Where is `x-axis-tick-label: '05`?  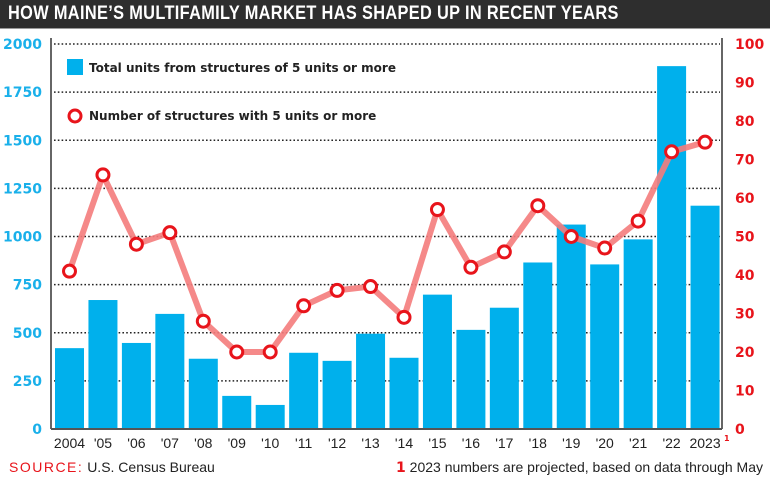
x-axis-tick-label: '05 is located at coordinates (103, 443).